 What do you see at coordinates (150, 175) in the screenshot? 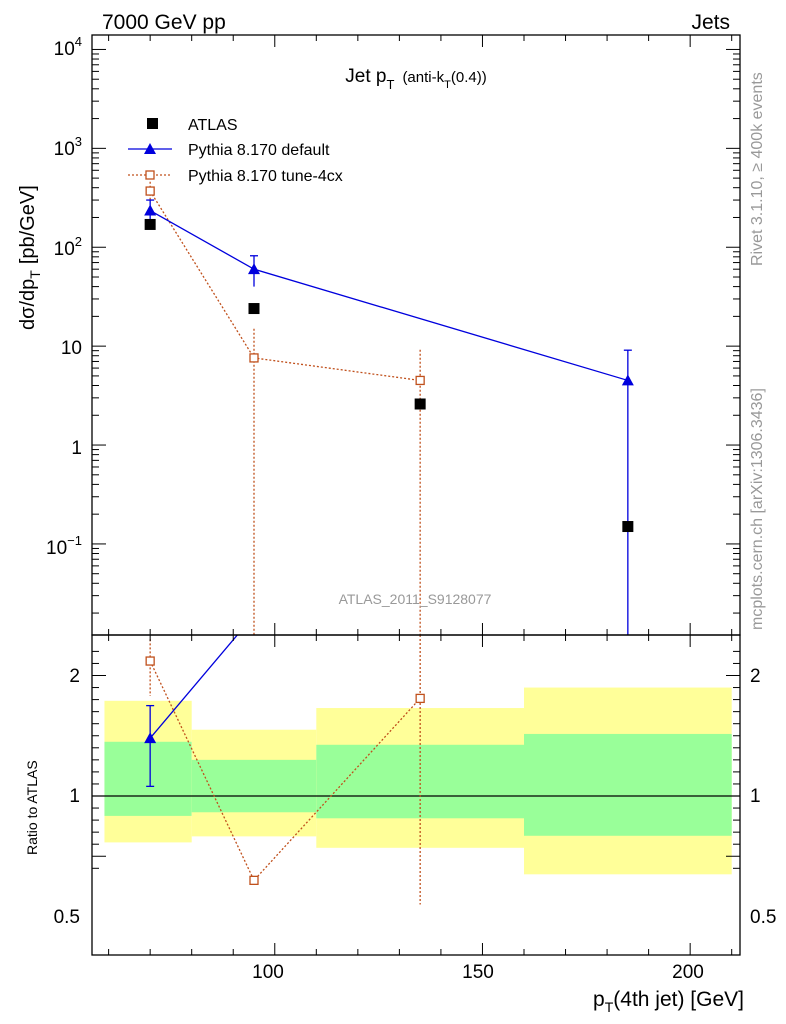
I see `legend-marker-tune4cx` at bounding box center [150, 175].